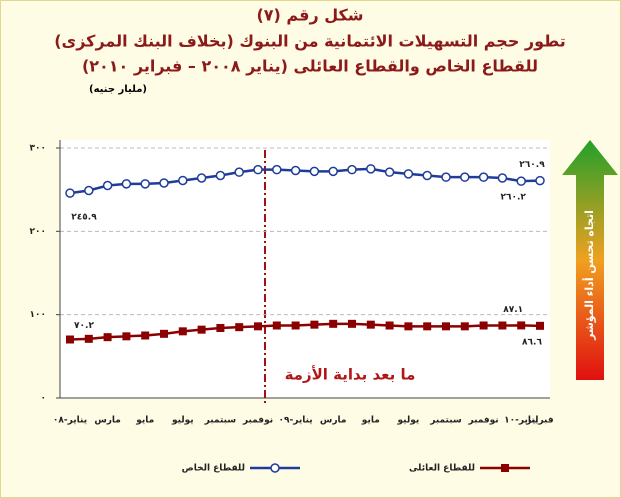 The height and width of the screenshot is (498, 621). I want to click on trend-arrow, so click(590, 260).